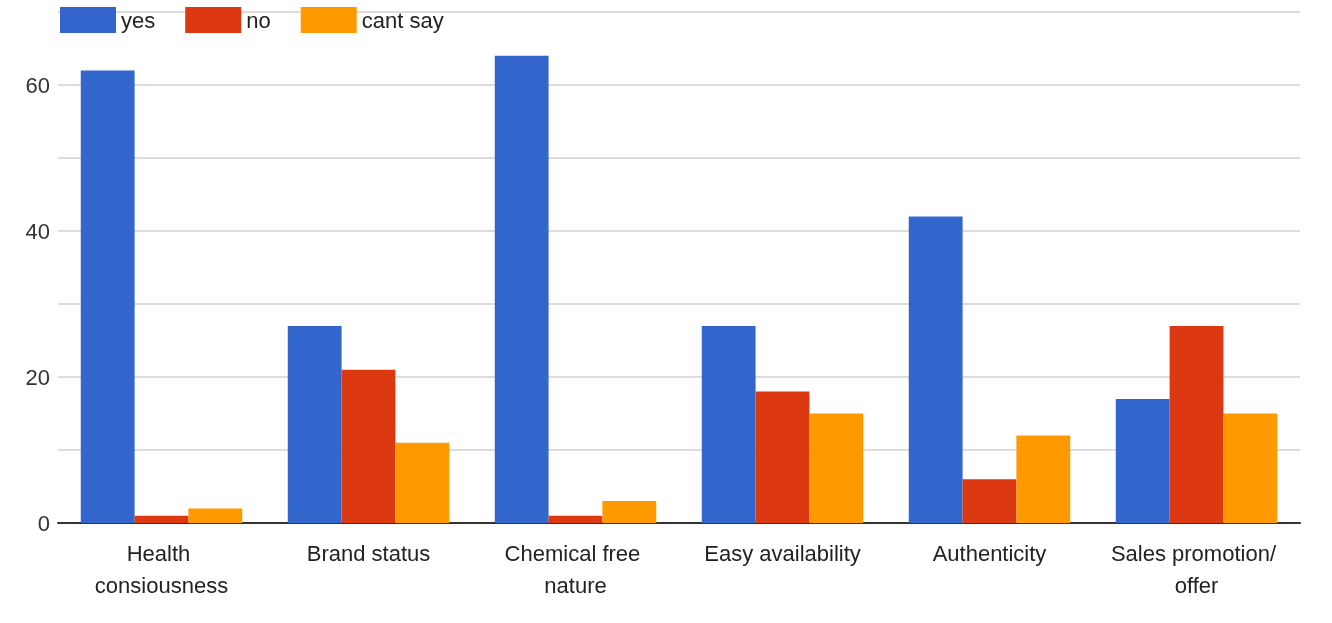 The image size is (1332, 623). What do you see at coordinates (37, 85) in the screenshot?
I see `y-tick-label: 60` at bounding box center [37, 85].